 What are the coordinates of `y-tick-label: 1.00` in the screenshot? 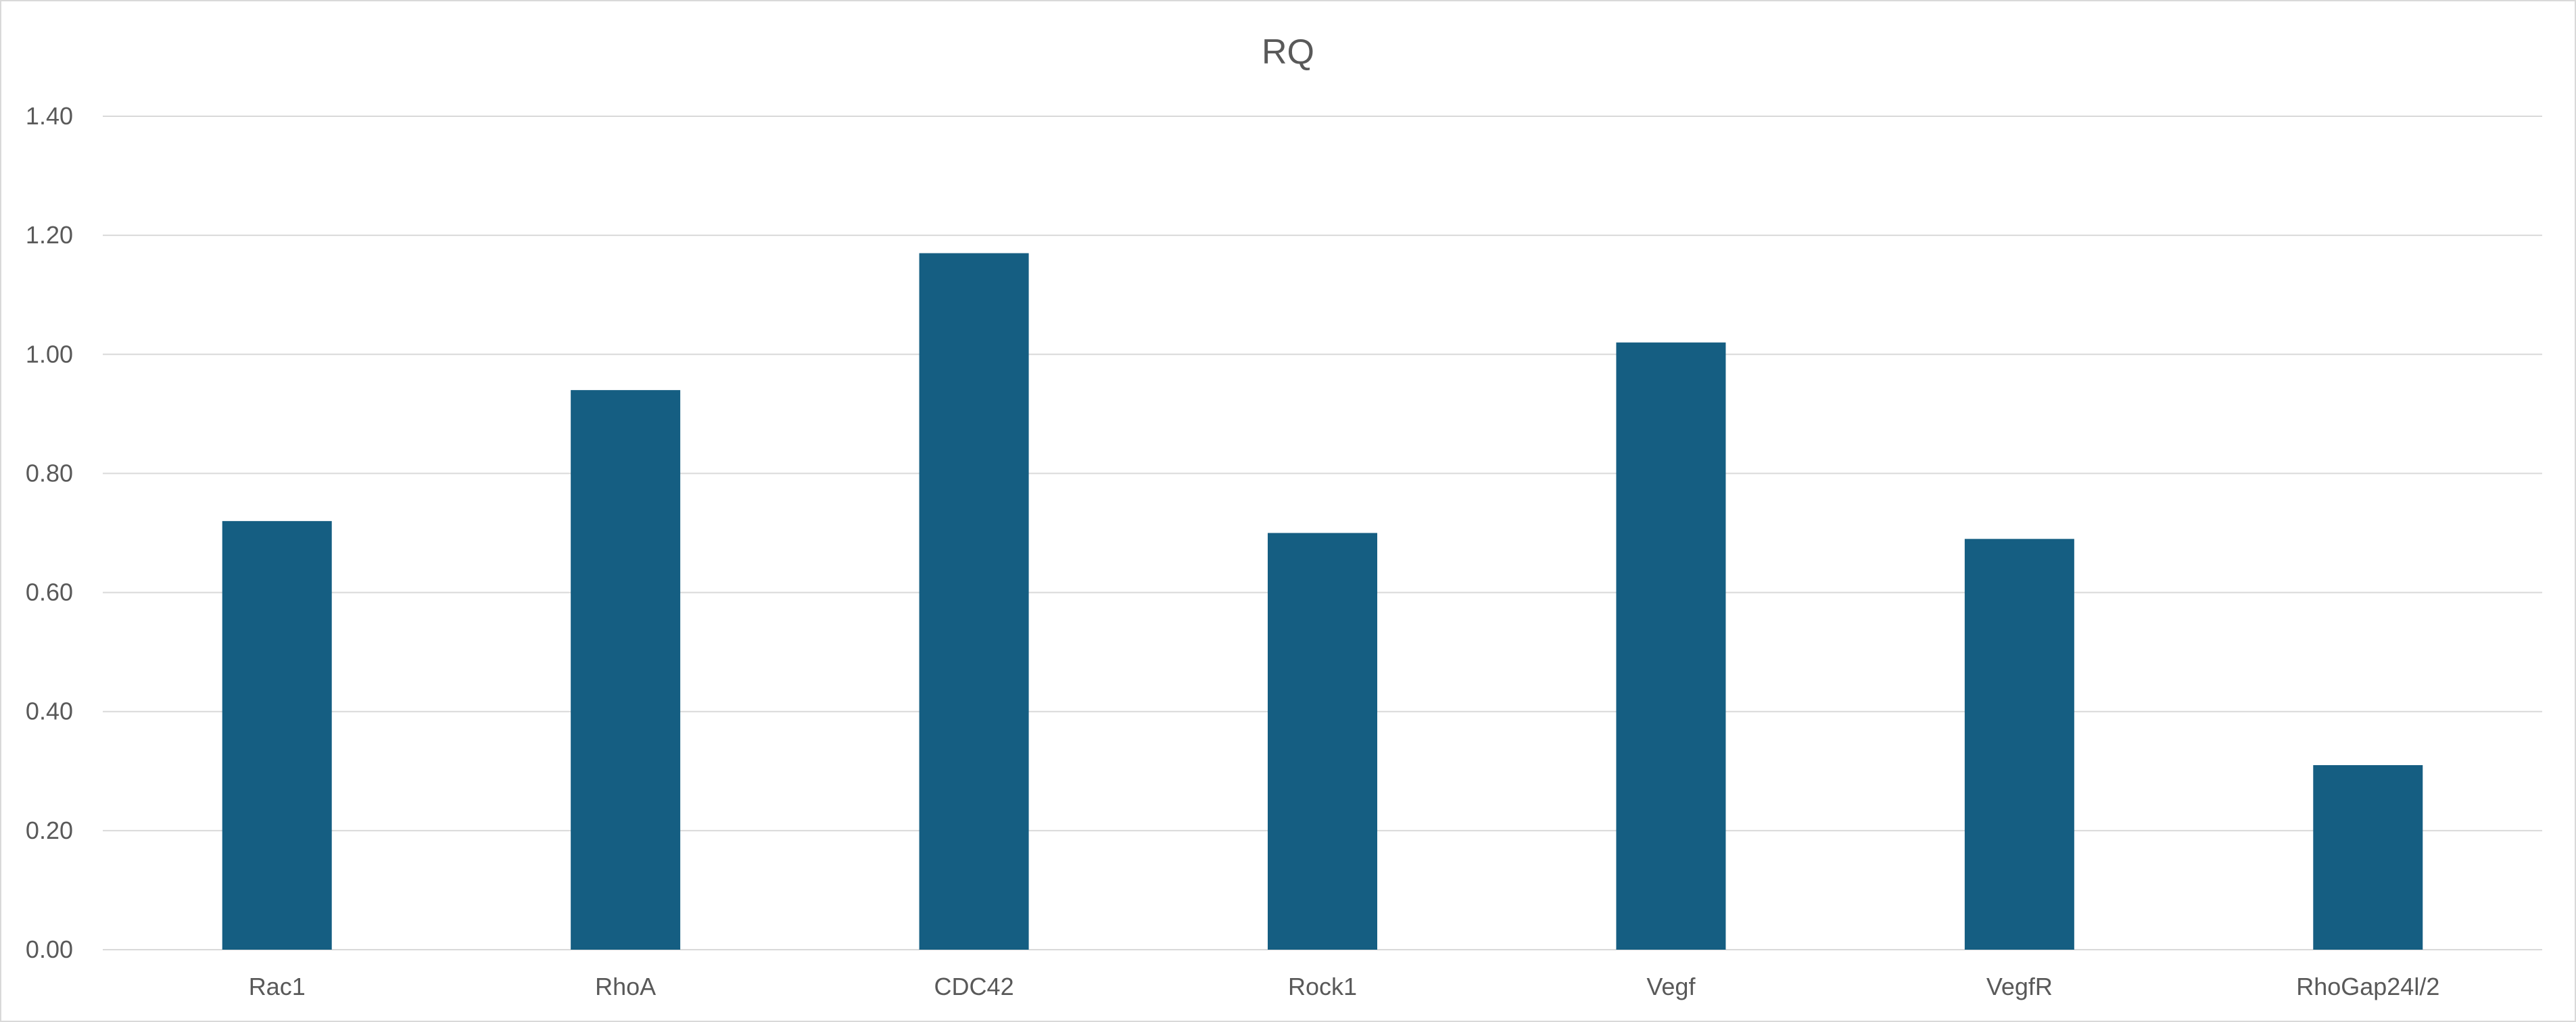 It's located at (49, 354).